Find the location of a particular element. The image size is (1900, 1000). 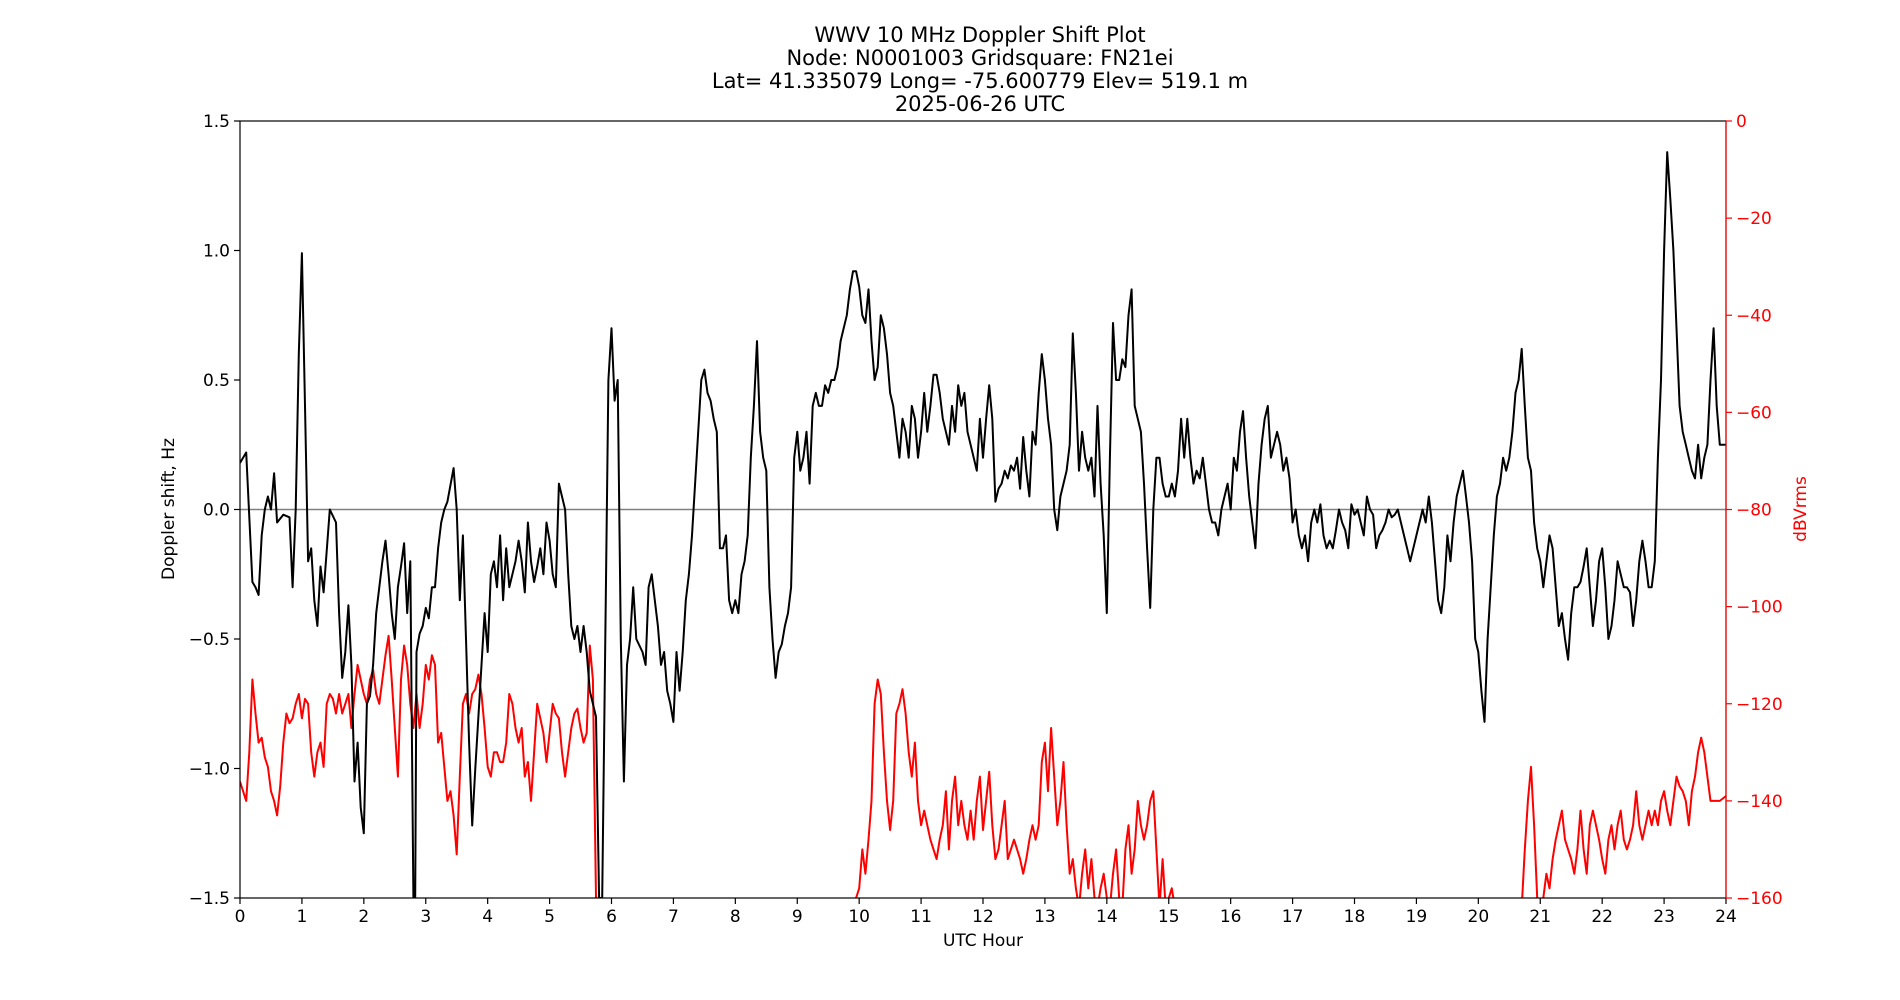

right-y-tick-label: 0 is located at coordinates (1741, 122).